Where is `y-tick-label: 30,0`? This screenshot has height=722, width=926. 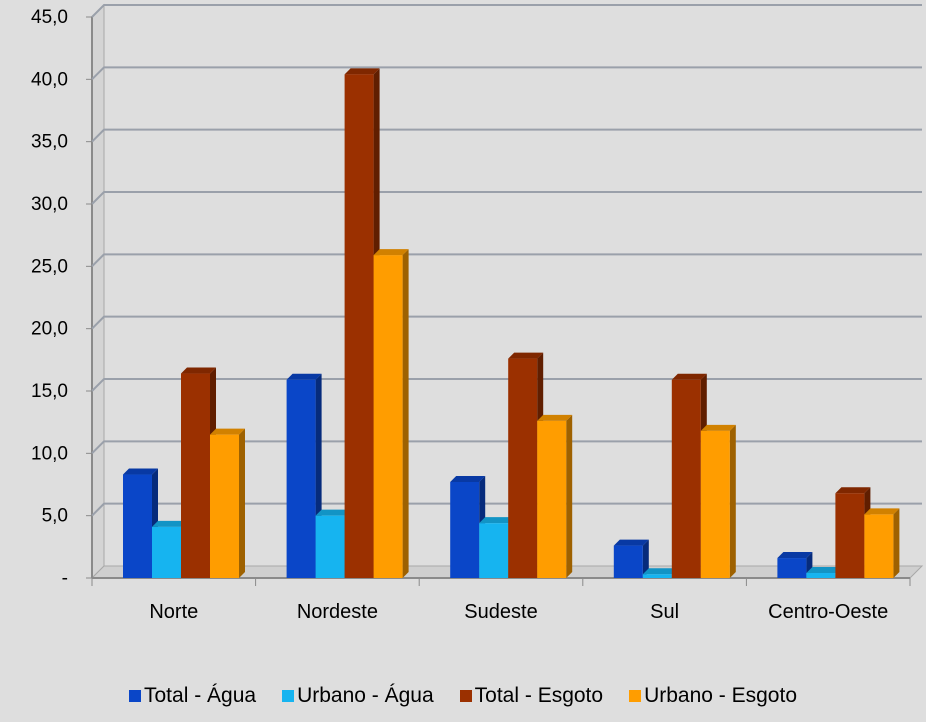
y-tick-label: 30,0 is located at coordinates (49, 204).